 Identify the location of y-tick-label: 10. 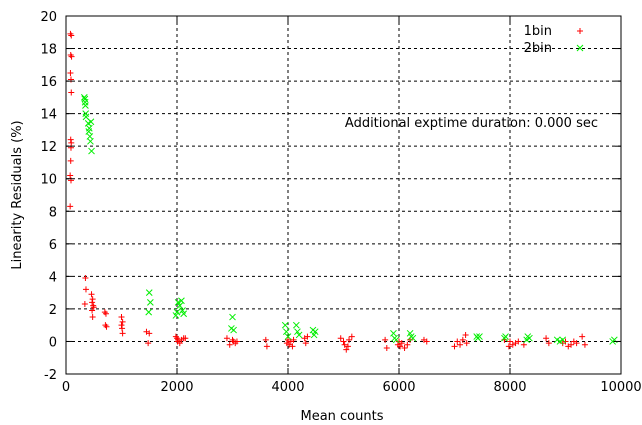
(48, 180).